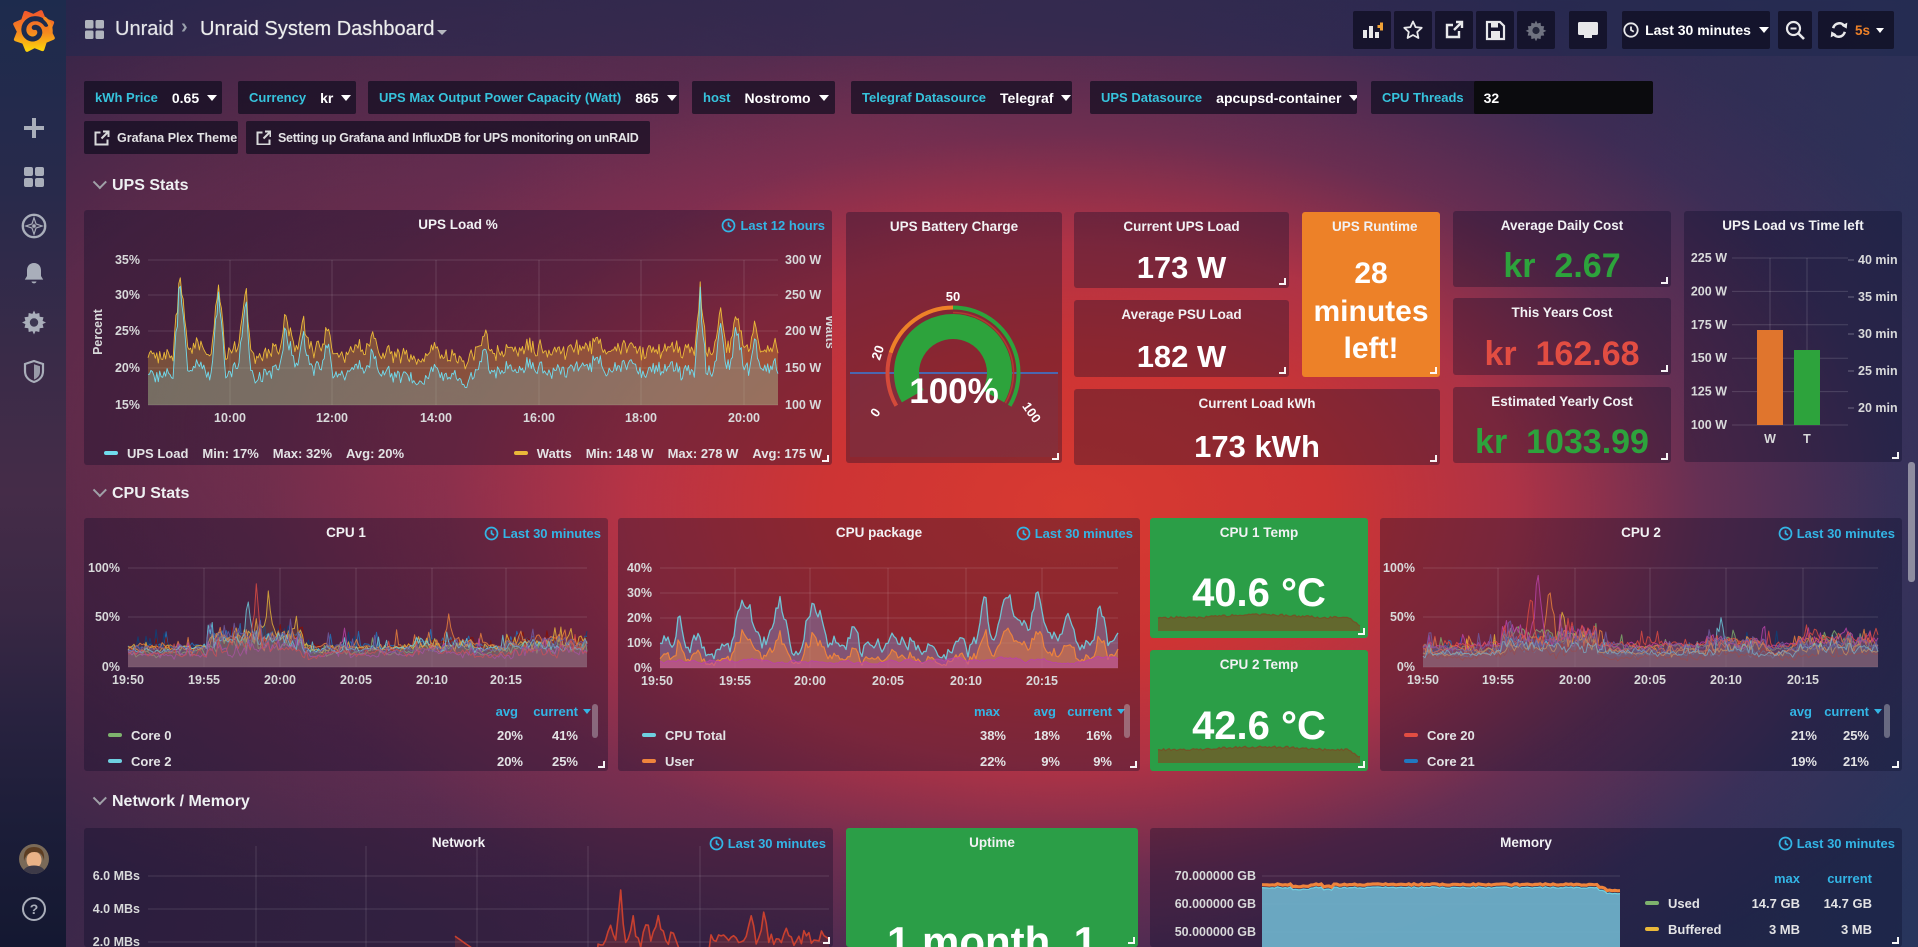  What do you see at coordinates (1878, 297) in the screenshot?
I see `svg-text: 35 min` at bounding box center [1878, 297].